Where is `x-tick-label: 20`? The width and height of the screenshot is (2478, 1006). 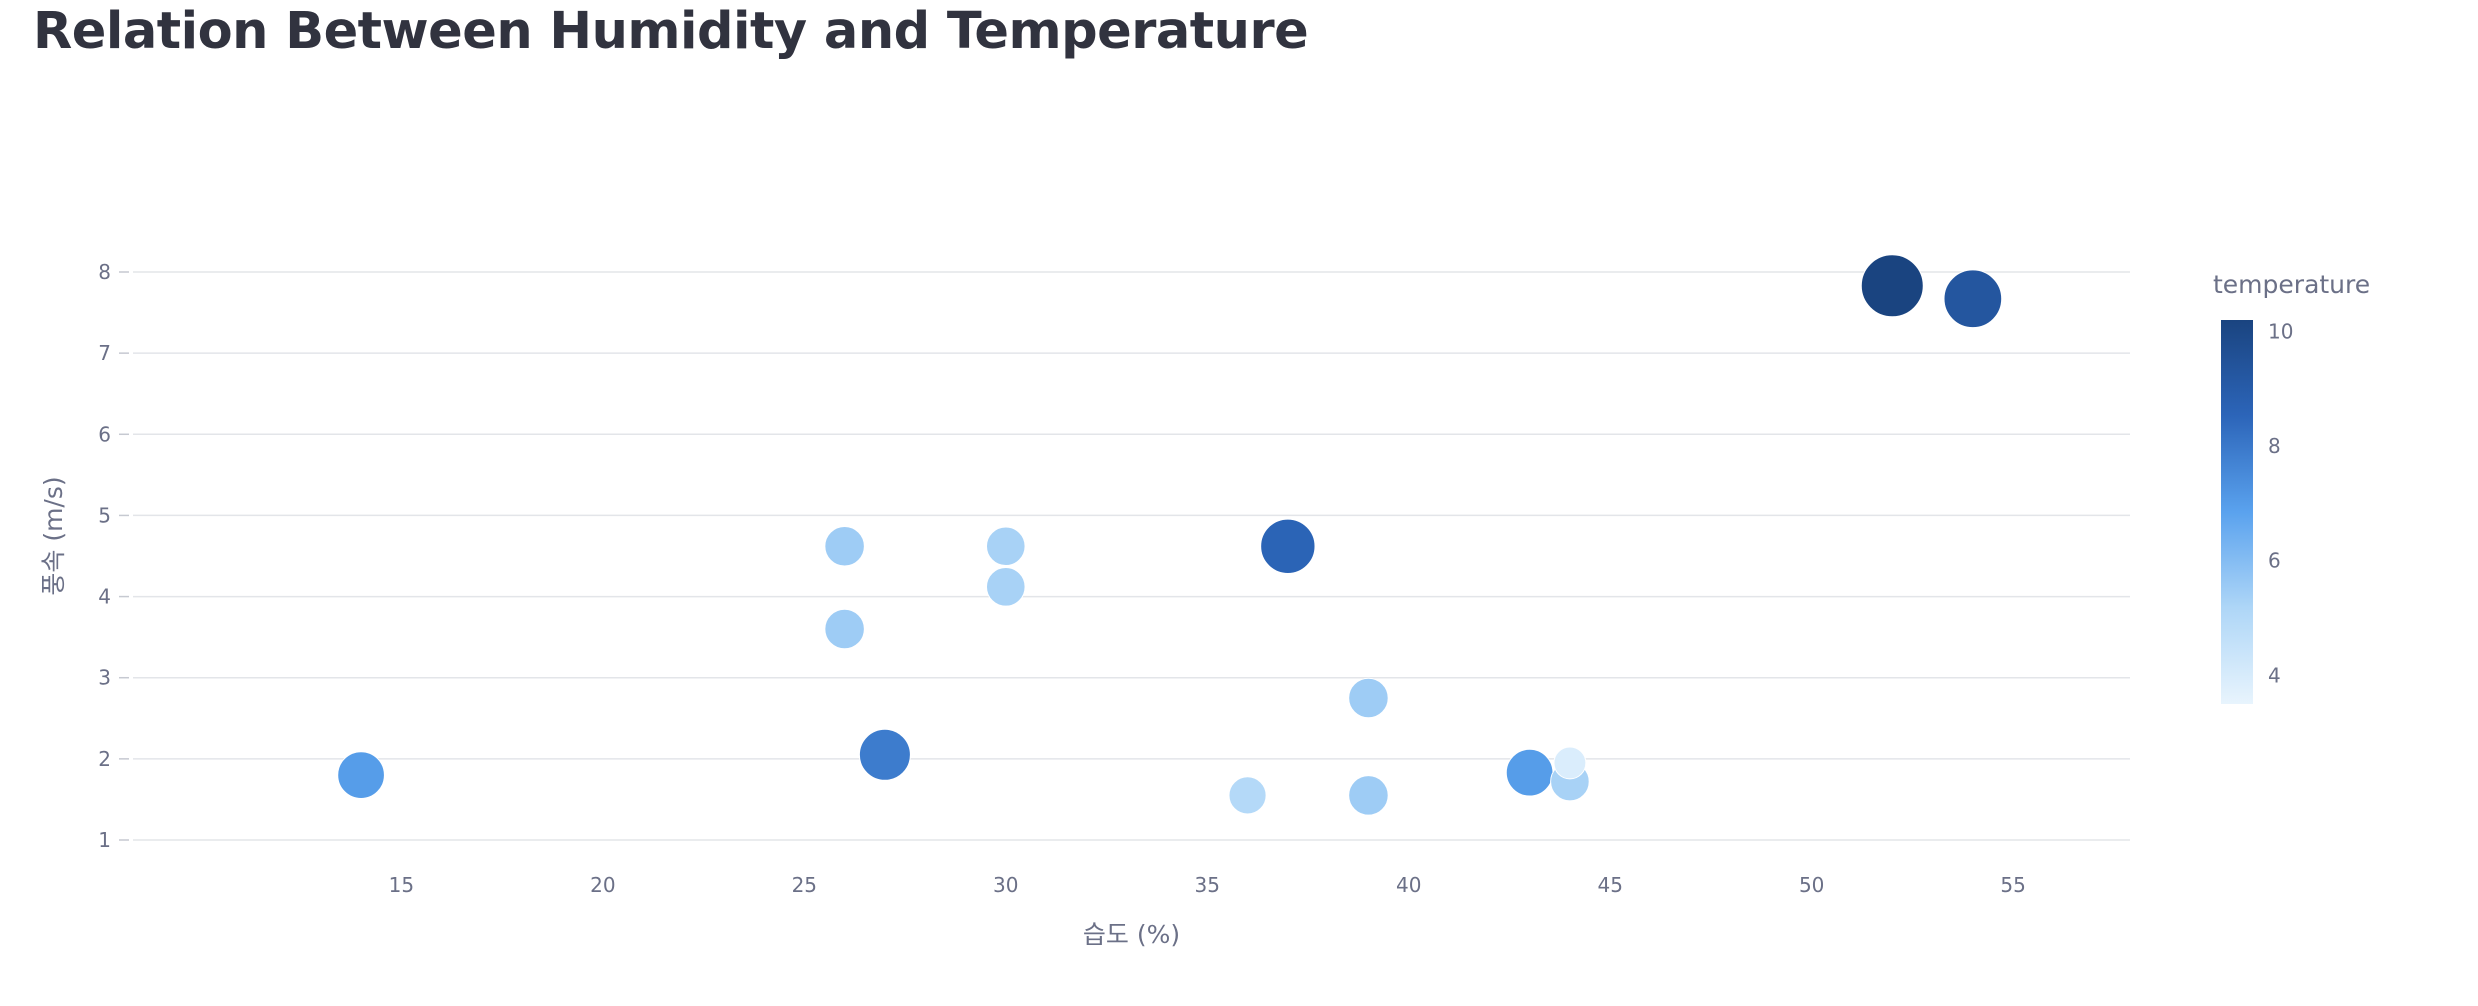 x-tick-label: 20 is located at coordinates (602, 885).